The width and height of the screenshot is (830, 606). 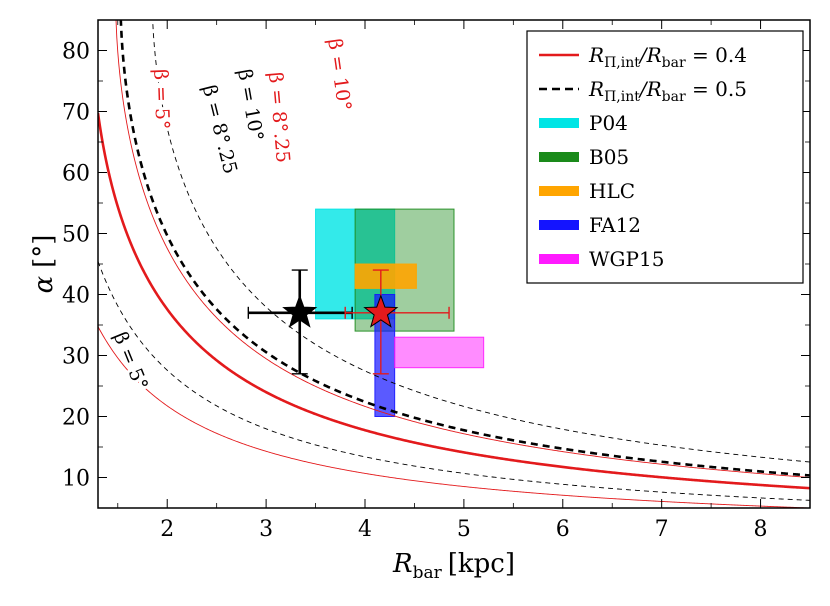 I want to click on points-layer, so click(x=348, y=322).